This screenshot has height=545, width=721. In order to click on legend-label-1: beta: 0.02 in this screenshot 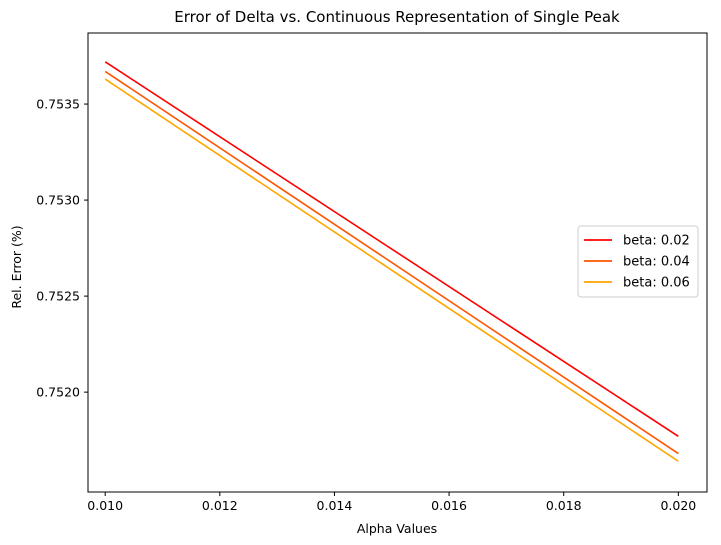, I will do `click(656, 241)`.